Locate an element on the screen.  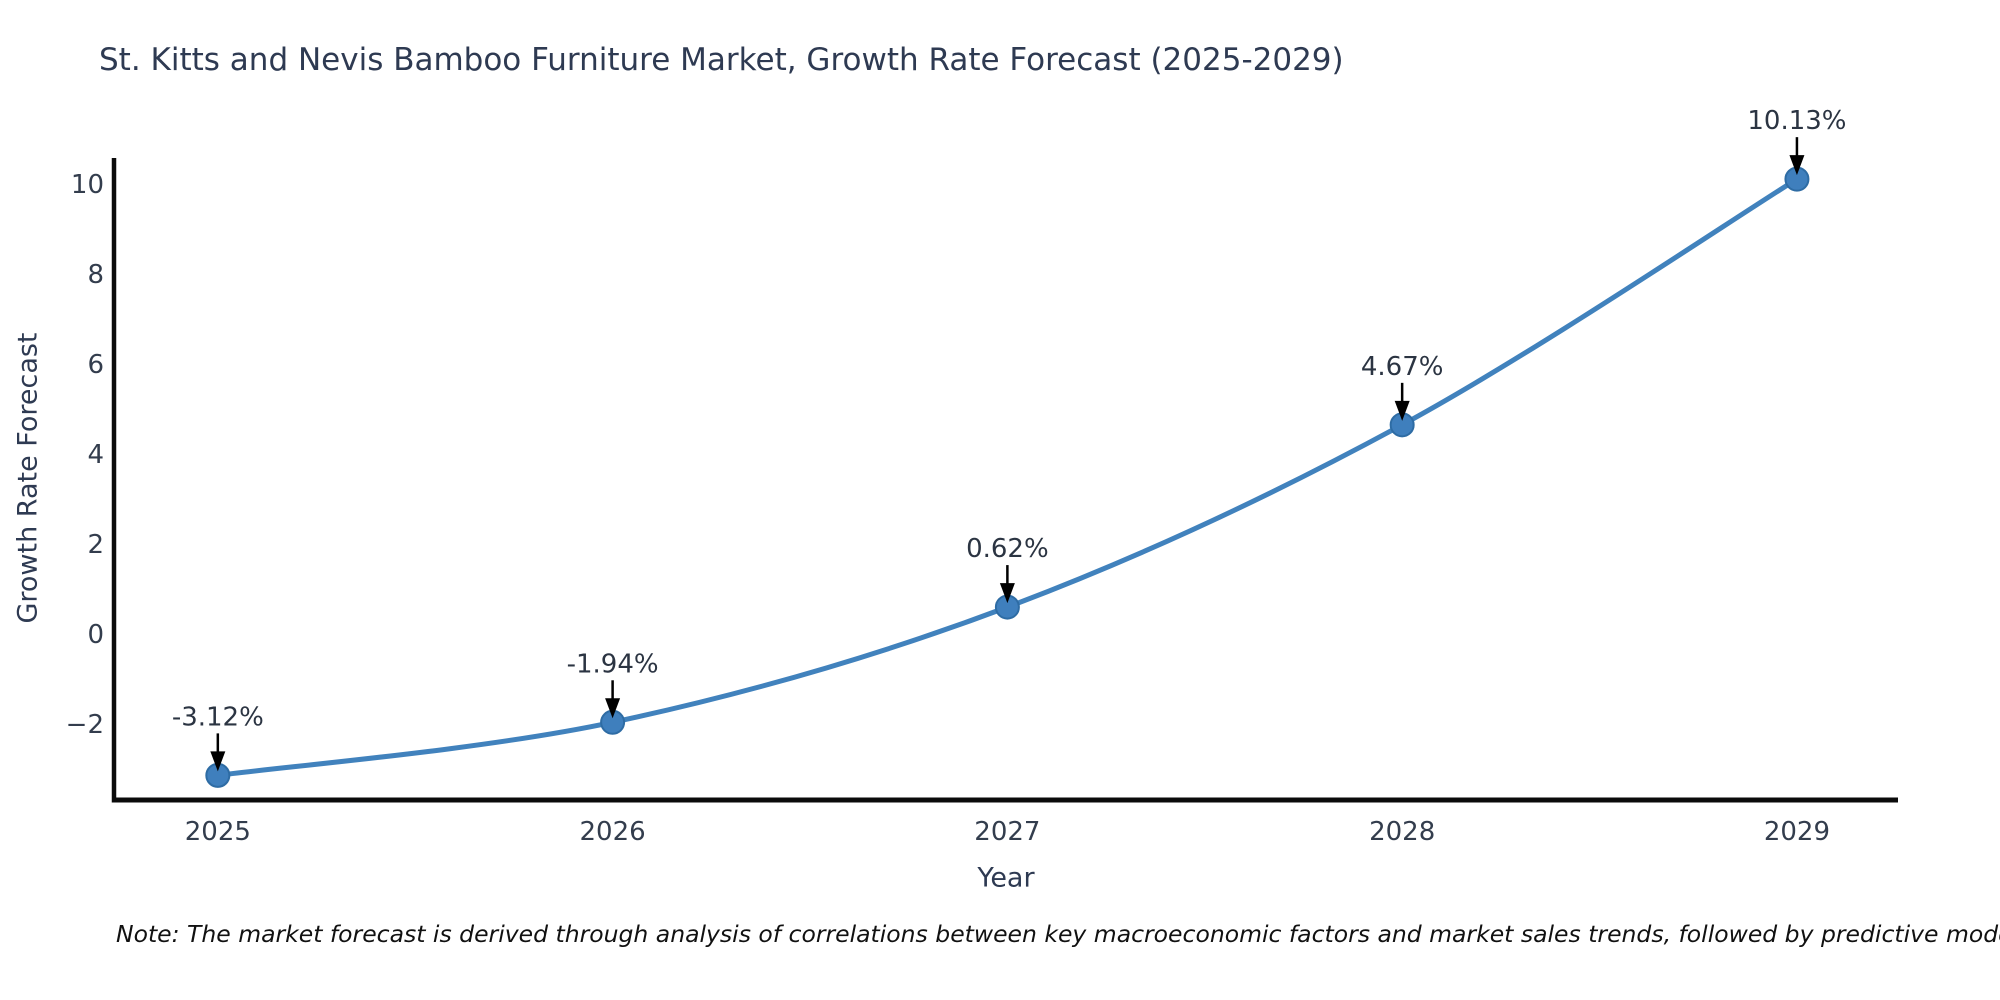
y-tick-label: −2 is located at coordinates (85, 725).